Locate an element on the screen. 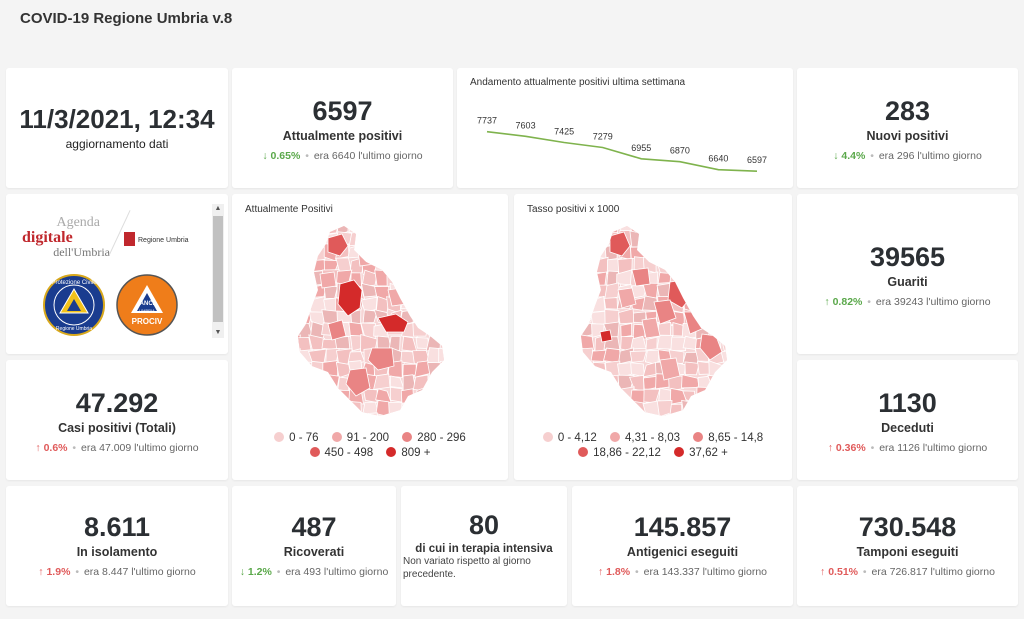 The height and width of the screenshot is (619, 1024). logos-scrollbar: ▲ ▼ is located at coordinates (218, 271).